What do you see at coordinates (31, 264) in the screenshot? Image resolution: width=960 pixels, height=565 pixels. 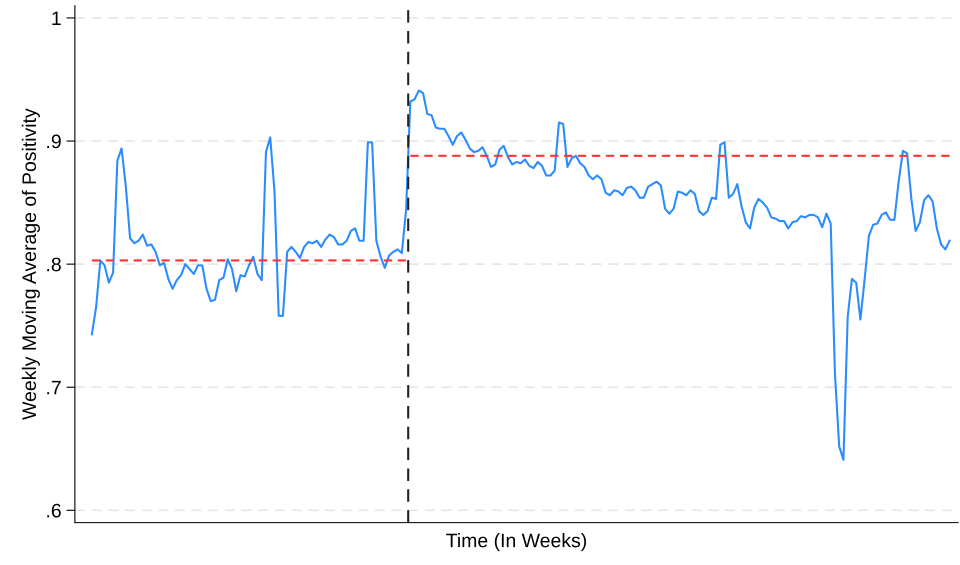 I see `y-axis-title: Weekly Moving Average of Positivity` at bounding box center [31, 264].